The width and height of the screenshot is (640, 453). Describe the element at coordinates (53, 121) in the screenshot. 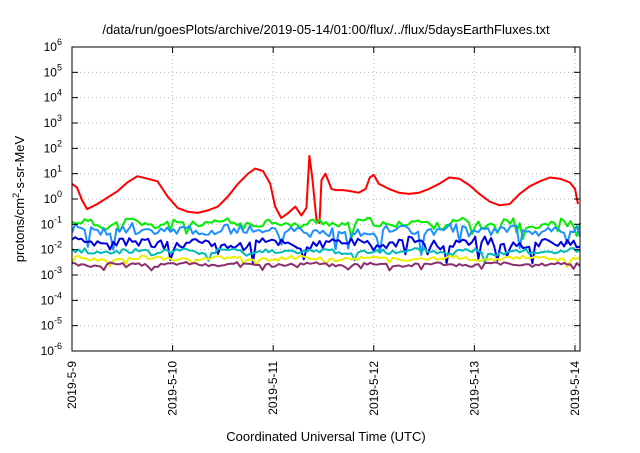

I see `y-tick-label: 10³` at that location.